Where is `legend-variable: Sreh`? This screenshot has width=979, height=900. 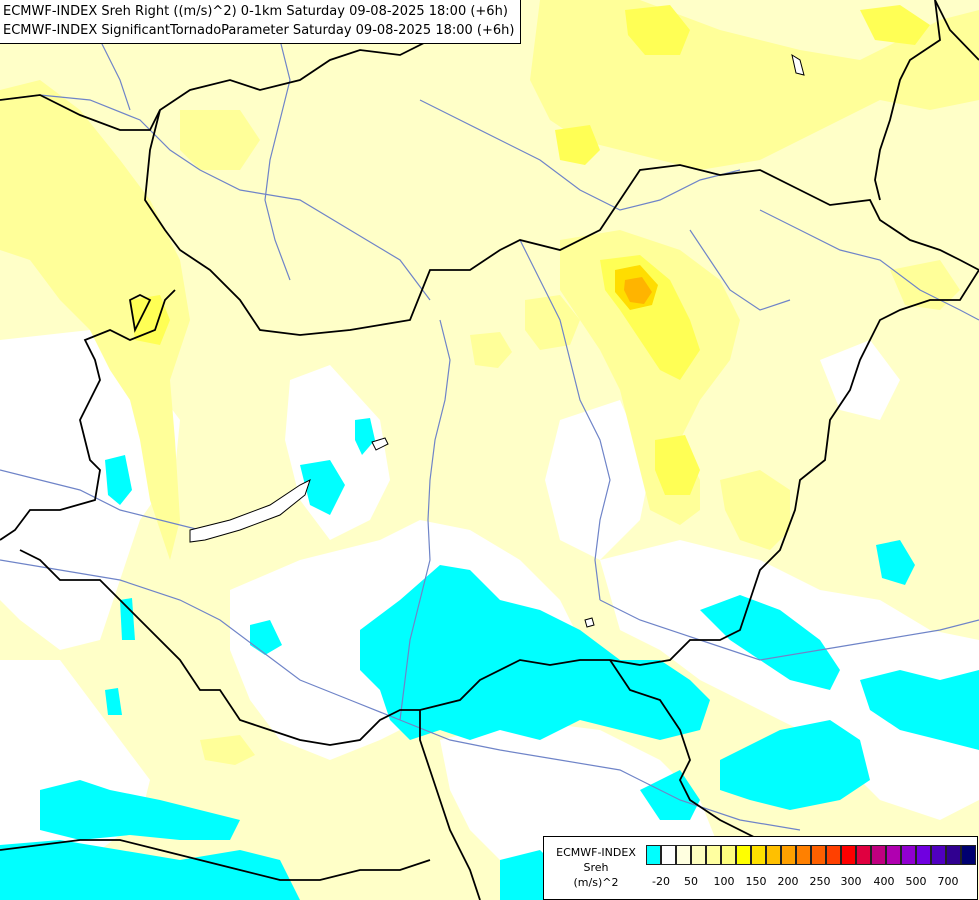
legend-variable: Sreh is located at coordinates (596, 867).